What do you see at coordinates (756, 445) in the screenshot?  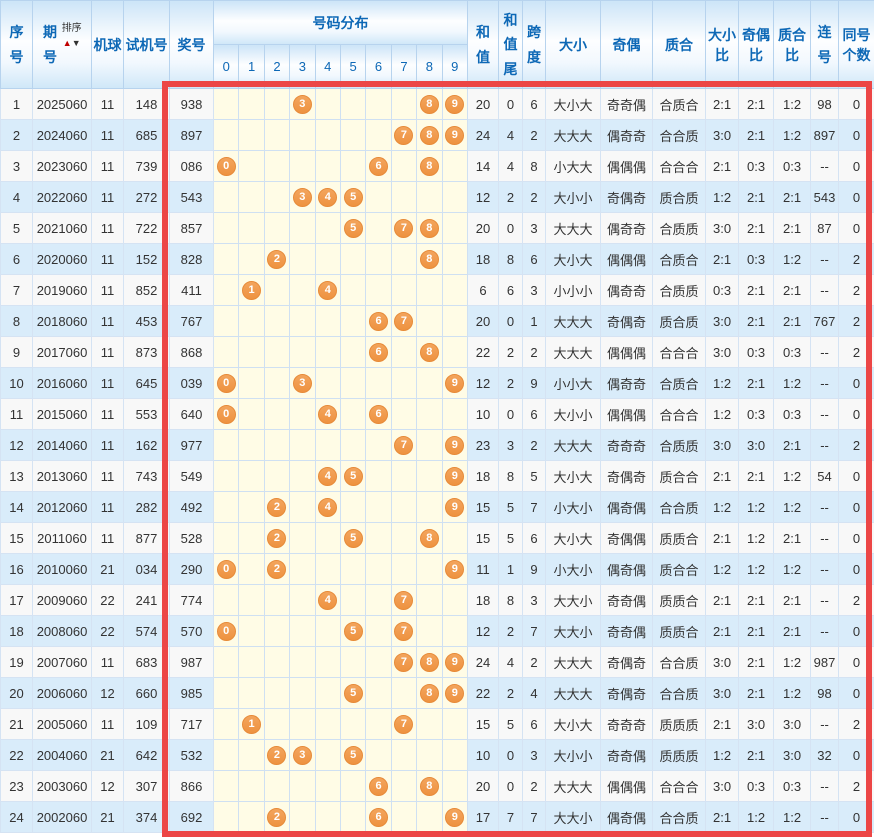 I see `parity-ratio-cell: 3:0` at bounding box center [756, 445].